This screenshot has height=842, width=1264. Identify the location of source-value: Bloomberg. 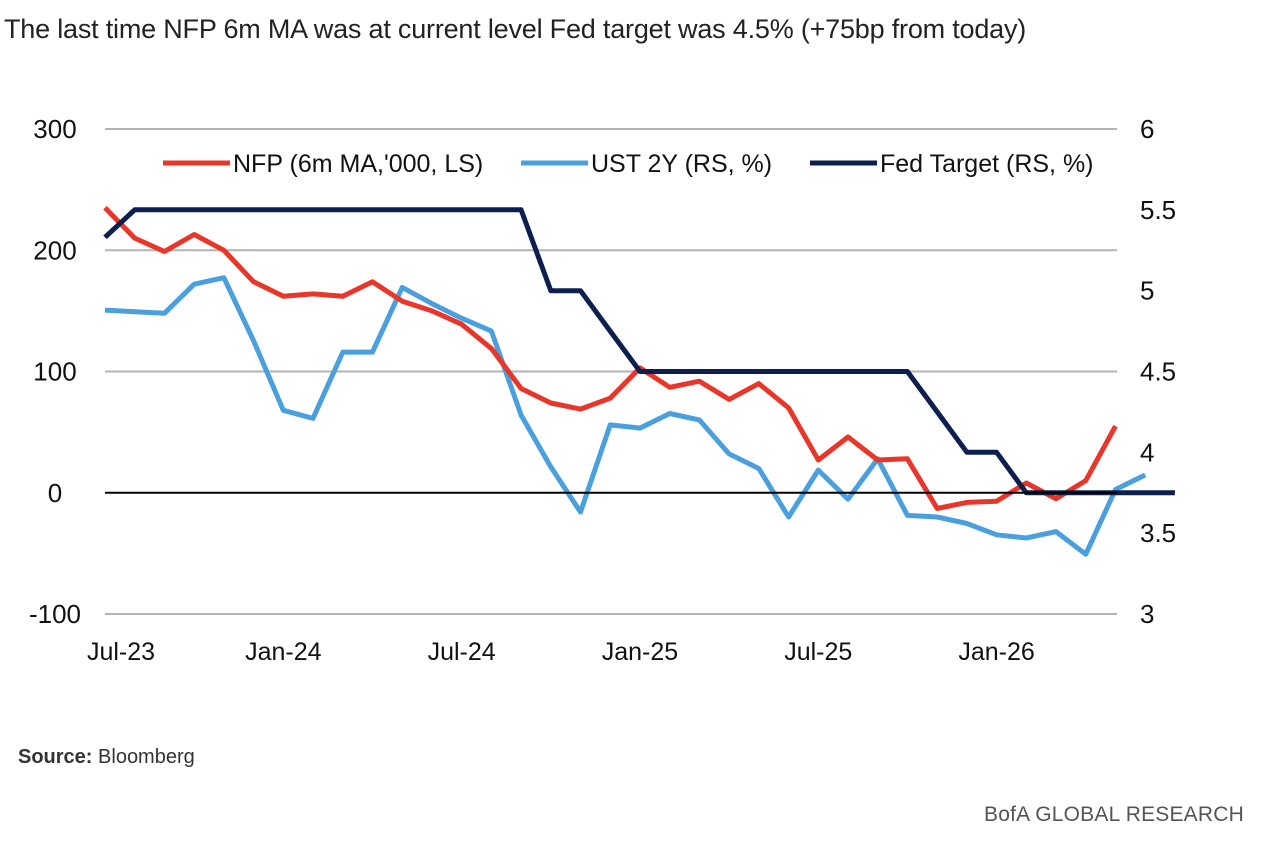
(146, 757).